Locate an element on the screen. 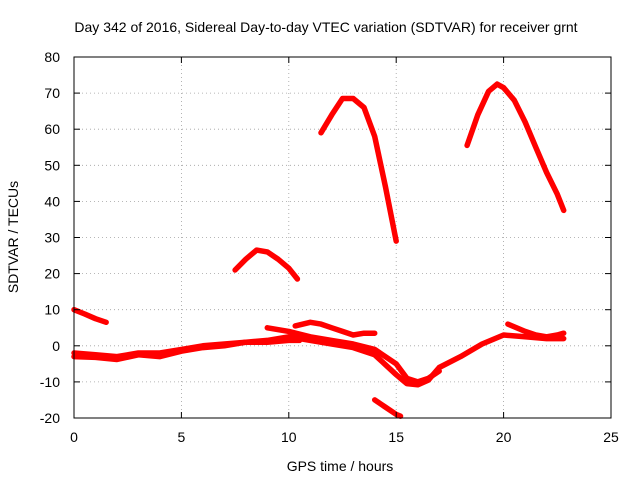 Image resolution: width=640 pixels, height=485 pixels. x-tick-label: 20 is located at coordinates (504, 437).